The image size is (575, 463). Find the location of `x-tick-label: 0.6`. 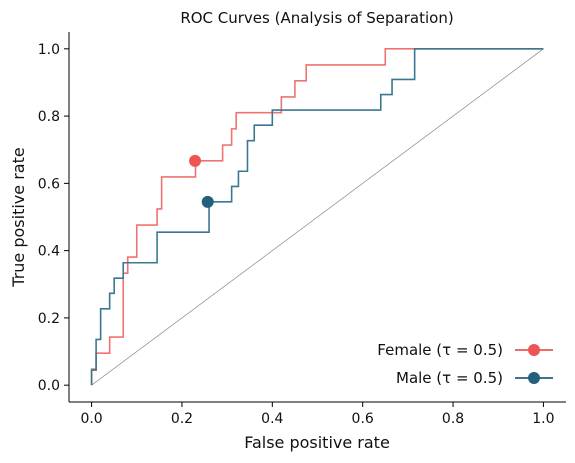

x-tick-label: 0.6 is located at coordinates (363, 419).